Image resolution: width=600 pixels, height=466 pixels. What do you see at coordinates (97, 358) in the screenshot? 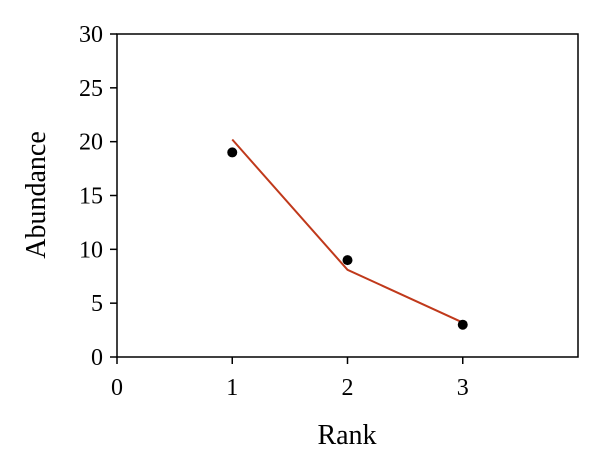
I see `y-tick-label: 0` at bounding box center [97, 358].